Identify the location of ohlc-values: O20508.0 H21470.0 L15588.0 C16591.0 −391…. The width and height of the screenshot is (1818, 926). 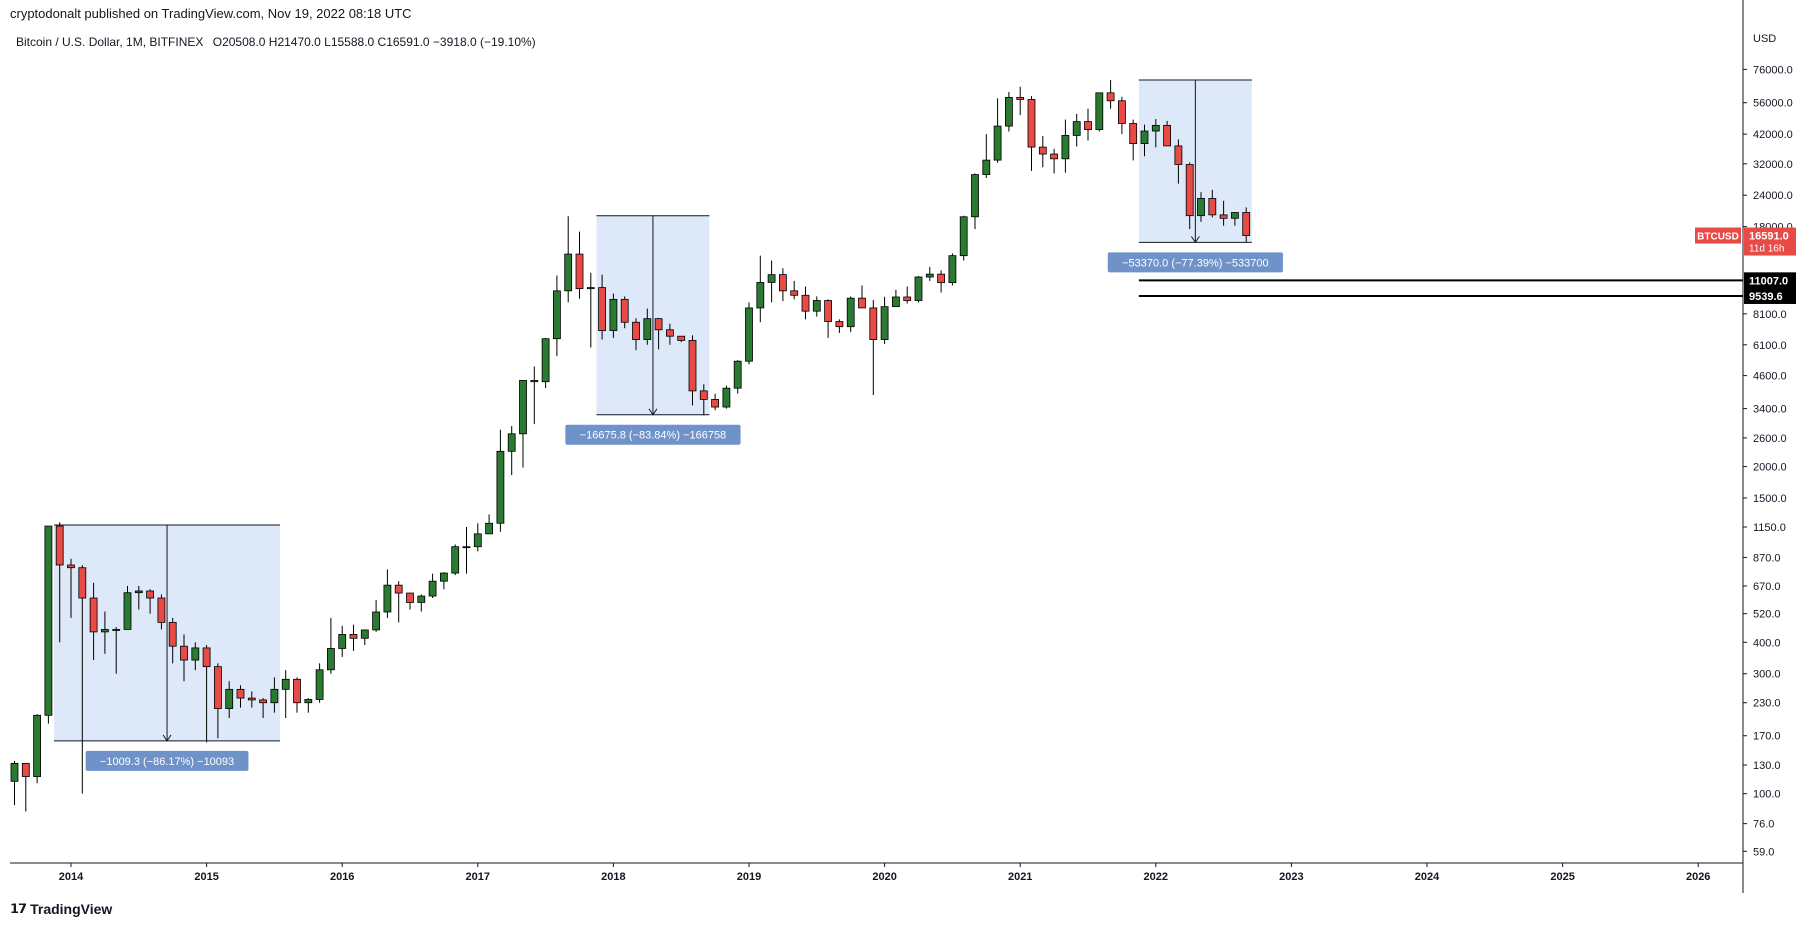
(374, 42).